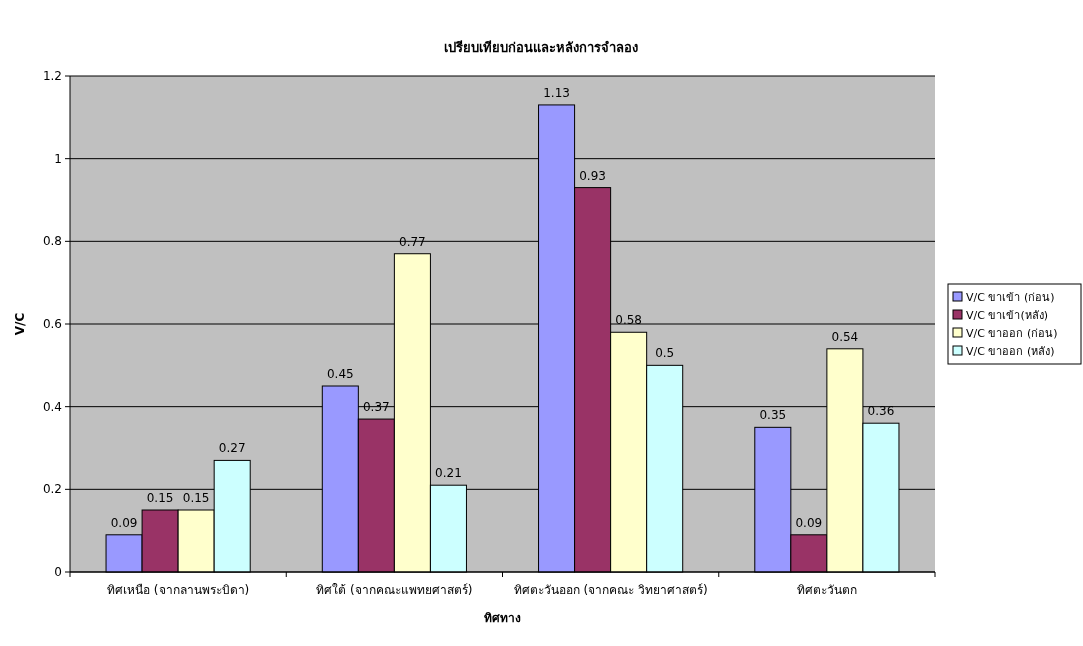 This screenshot has height=646, width=1083. Describe the element at coordinates (665, 353) in the screenshot. I see `data-label: 0.5` at that location.